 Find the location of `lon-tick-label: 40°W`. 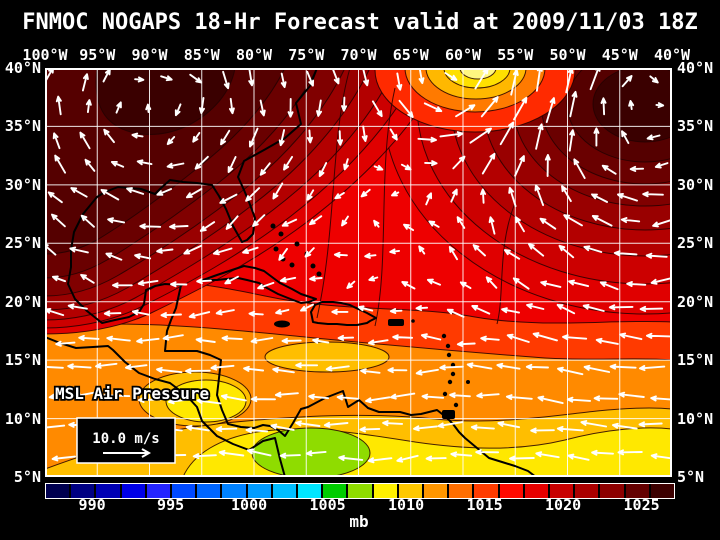

lon-tick-label: 40°W is located at coordinates (672, 55).